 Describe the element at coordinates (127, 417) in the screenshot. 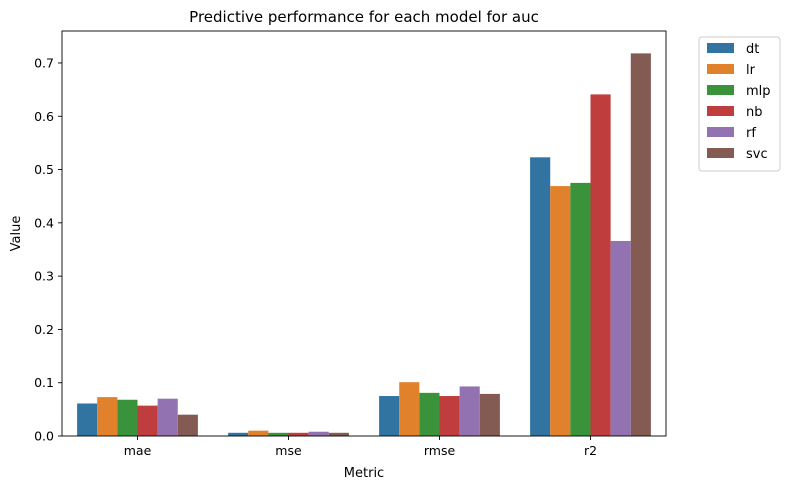

I see `bar-mlp-mae` at that location.